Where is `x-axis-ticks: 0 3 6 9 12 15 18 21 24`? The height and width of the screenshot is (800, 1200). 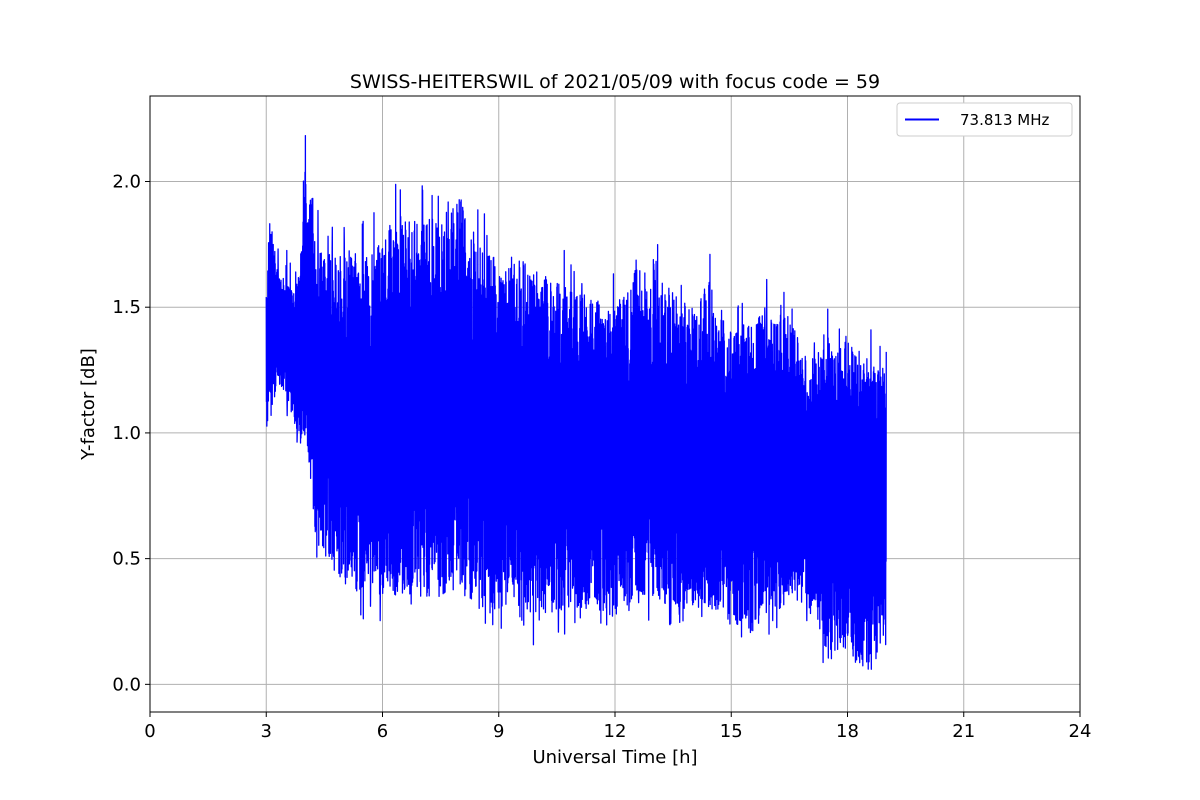
x-axis-ticks: 0 3 6 9 12 15 18 21 24 is located at coordinates (617, 727).